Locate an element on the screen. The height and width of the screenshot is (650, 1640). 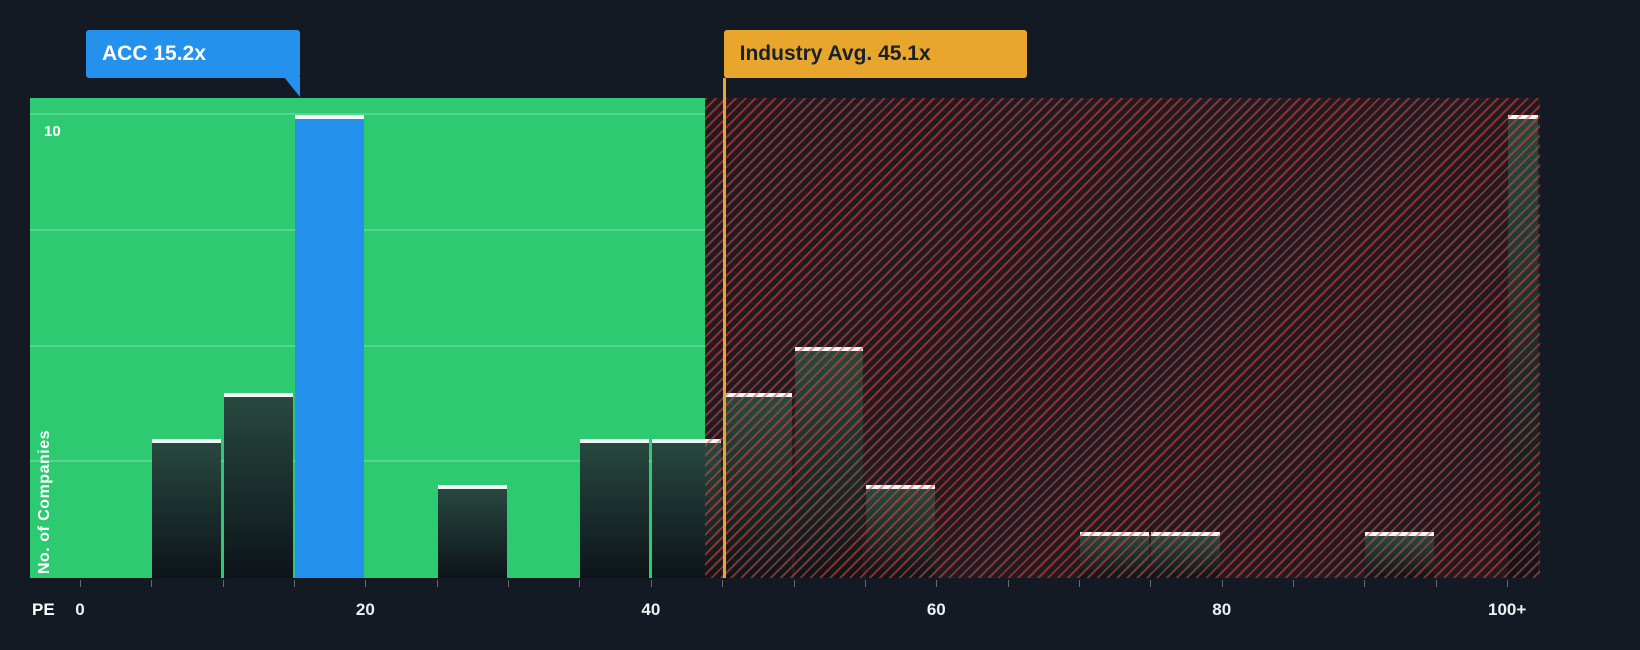
x-tick-label: 0 is located at coordinates (80, 609).